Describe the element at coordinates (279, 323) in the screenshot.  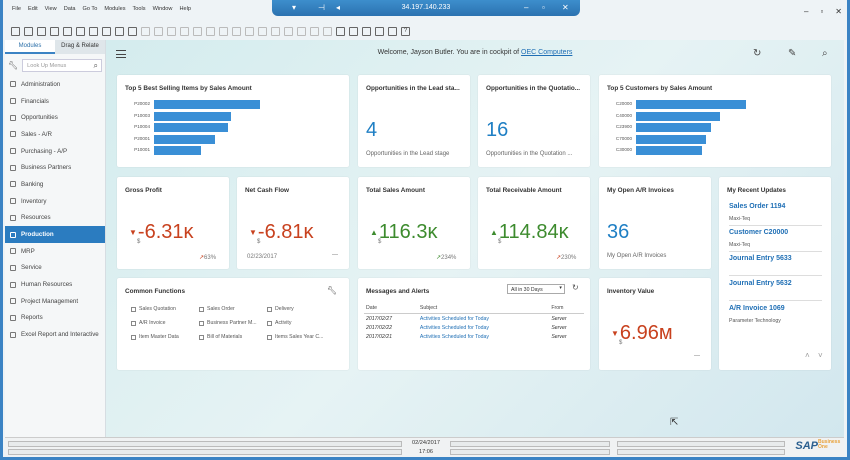
I see `common-function-link: Activity` at that location.